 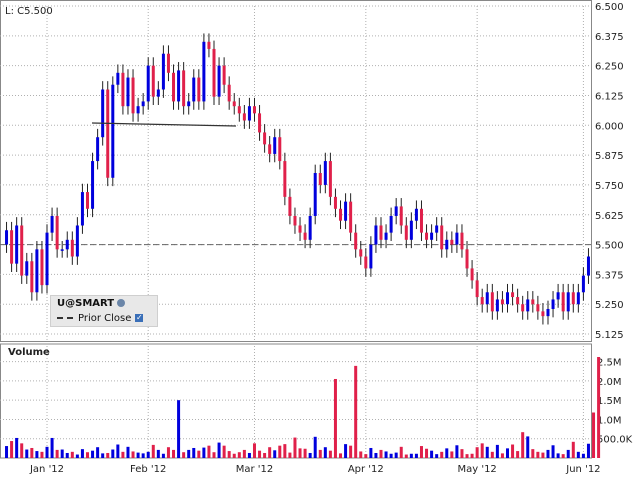 What do you see at coordinates (65, 318) in the screenshot?
I see `dashed-line-swatch-icon` at bounding box center [65, 318].